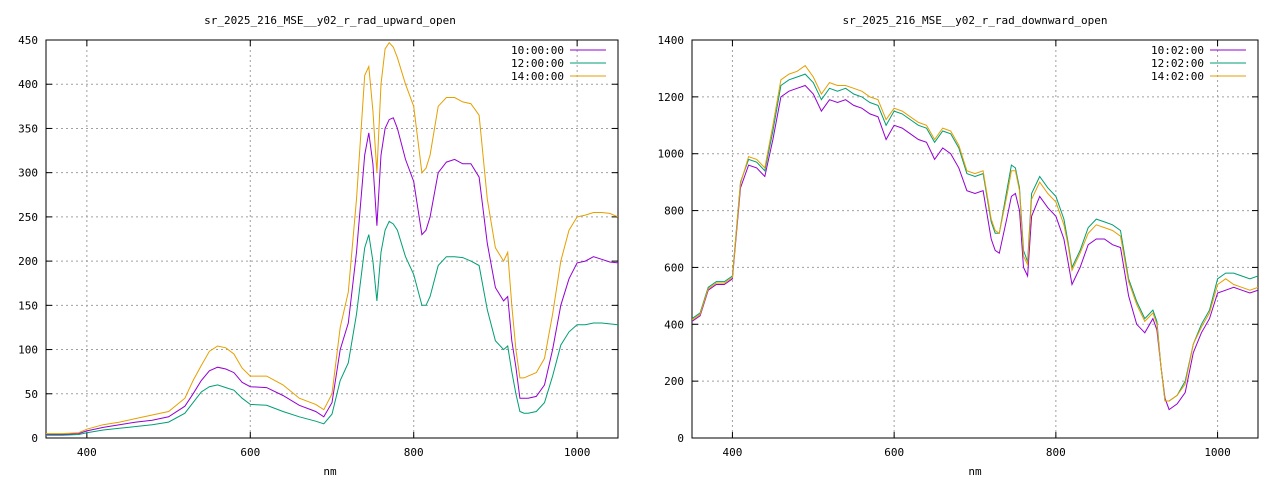 This screenshot has width=1280, height=480. I want to click on legend-label: 10:00:00, so click(537, 50).